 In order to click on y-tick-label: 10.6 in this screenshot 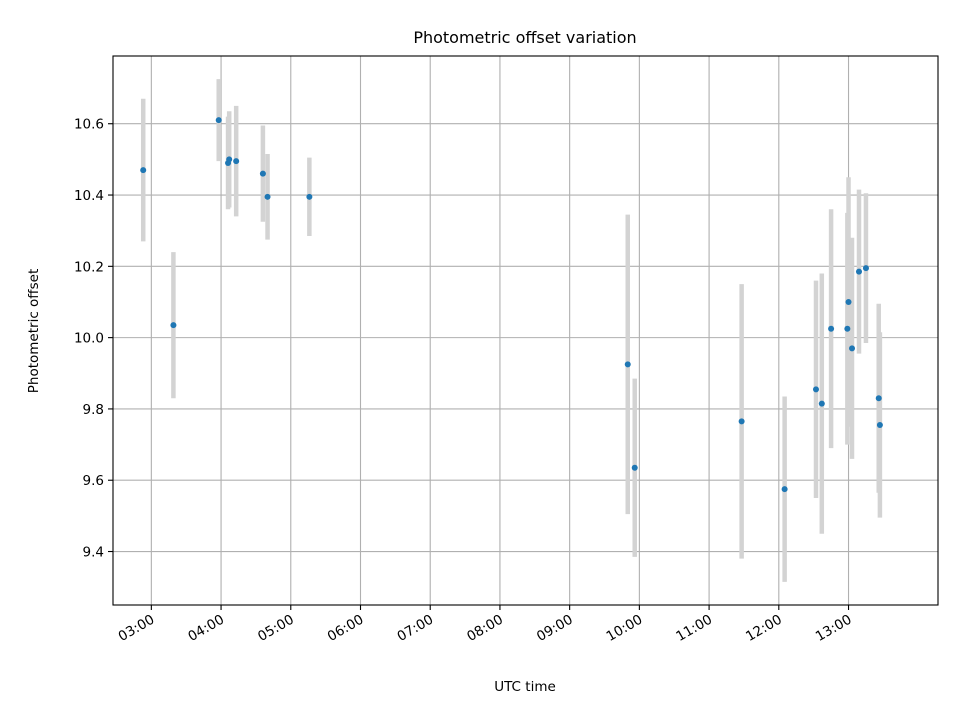, I will do `click(89, 125)`.